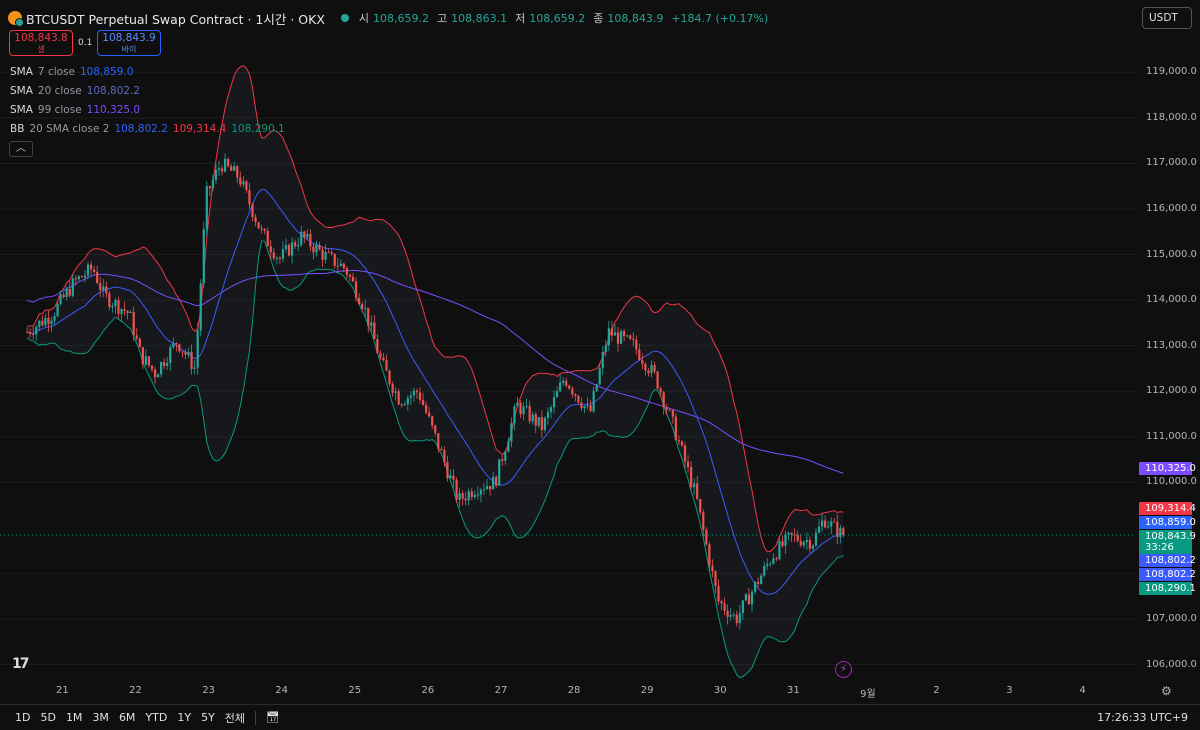 The image size is (1200, 730). Describe the element at coordinates (1171, 208) in the screenshot. I see `price-axis-label: 116,000.0` at that location.